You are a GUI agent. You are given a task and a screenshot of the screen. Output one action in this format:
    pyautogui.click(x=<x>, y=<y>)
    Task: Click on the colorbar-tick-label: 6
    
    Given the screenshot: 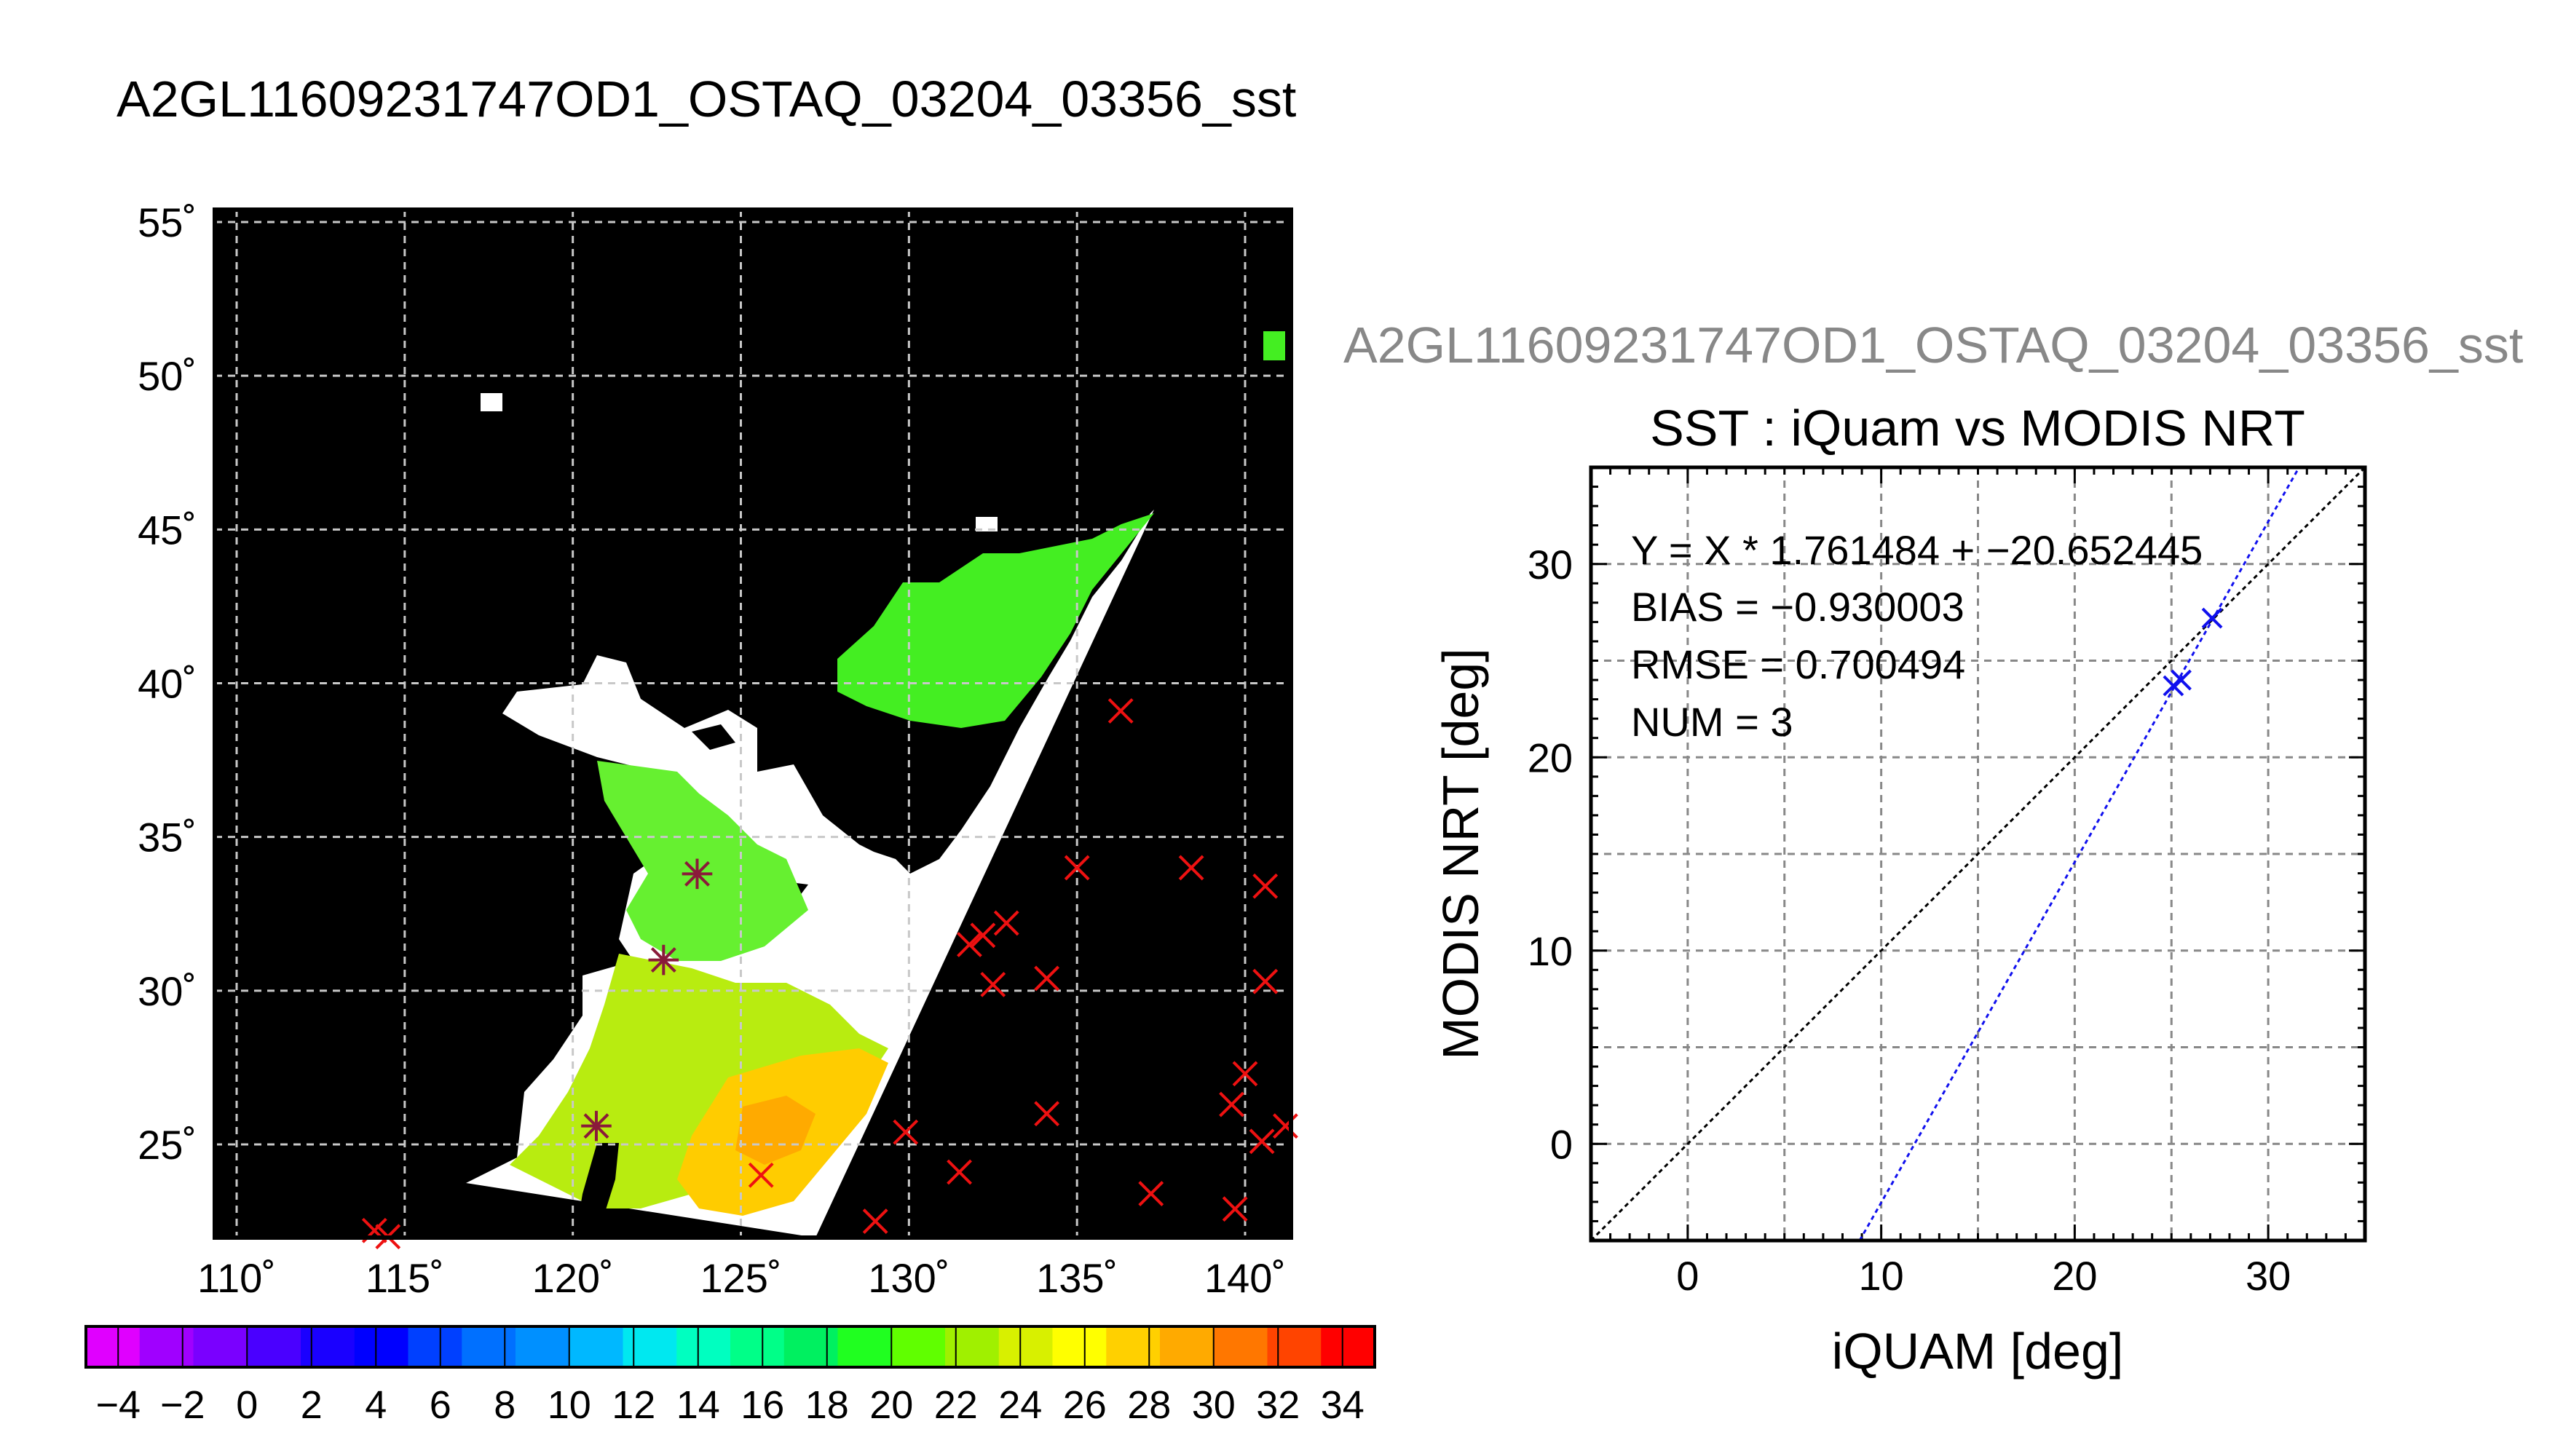 What is the action you would take?
    pyautogui.click(x=440, y=1405)
    